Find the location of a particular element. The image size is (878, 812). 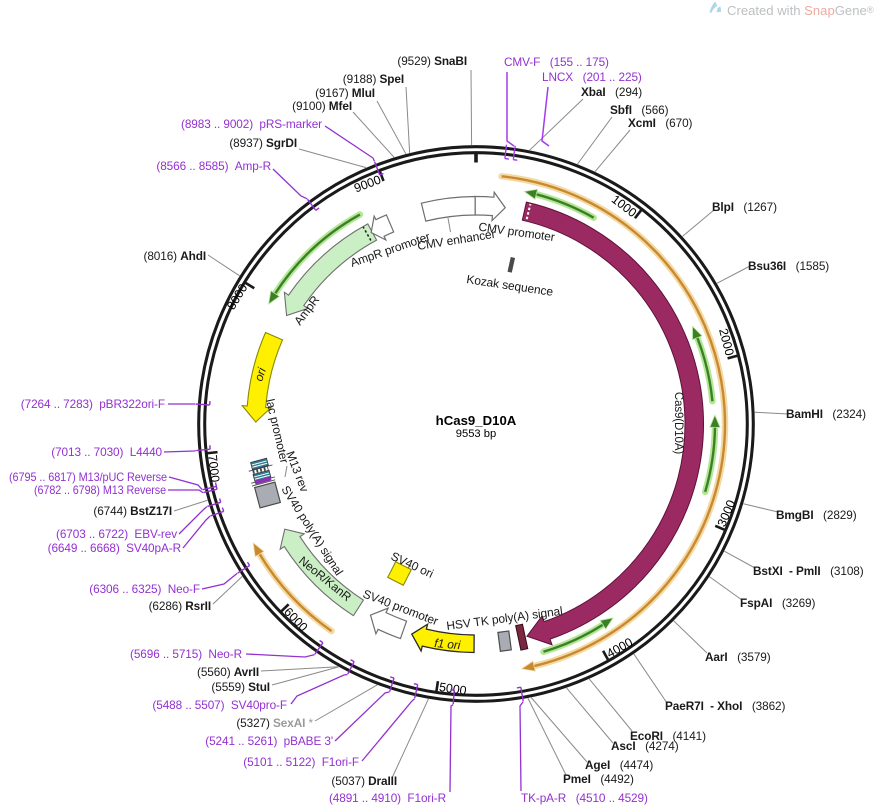

svg-text: CMV-F (155 .. 175) is located at coordinates (556, 62).